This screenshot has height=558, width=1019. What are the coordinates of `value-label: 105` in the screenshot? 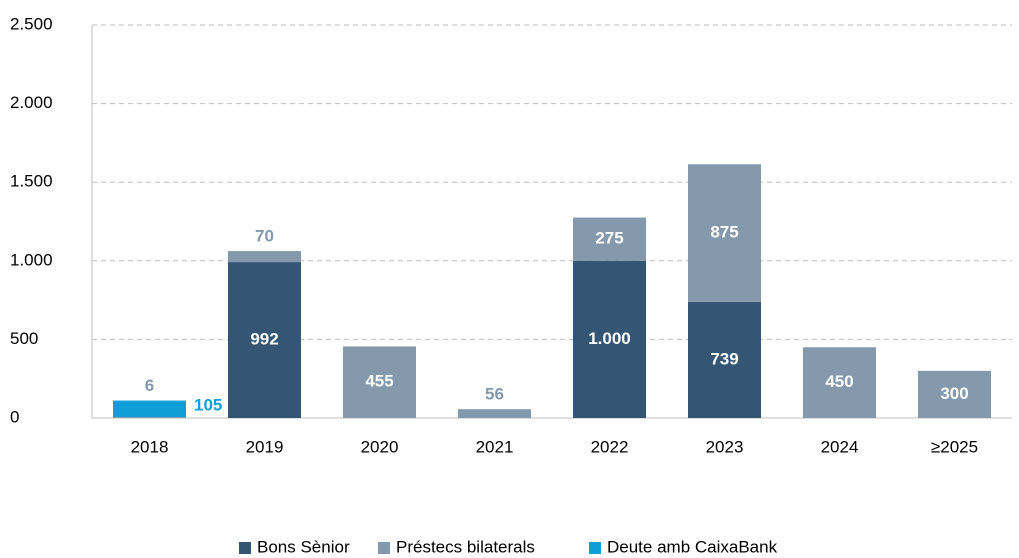 It's located at (208, 404).